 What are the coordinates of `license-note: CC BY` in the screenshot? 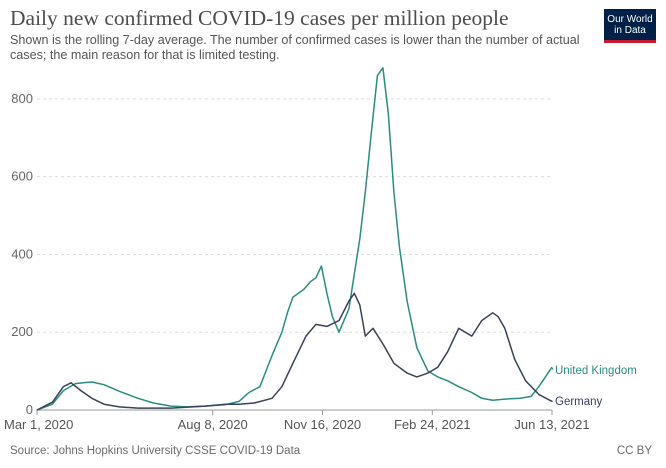 It's located at (634, 451).